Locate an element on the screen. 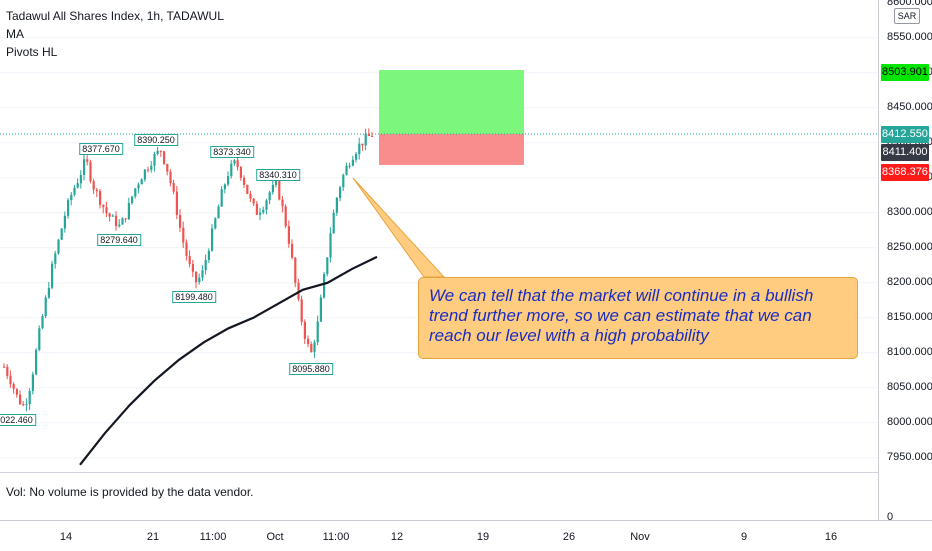 The image size is (932, 551). price-tick-label: 8300.000 is located at coordinates (909, 211).